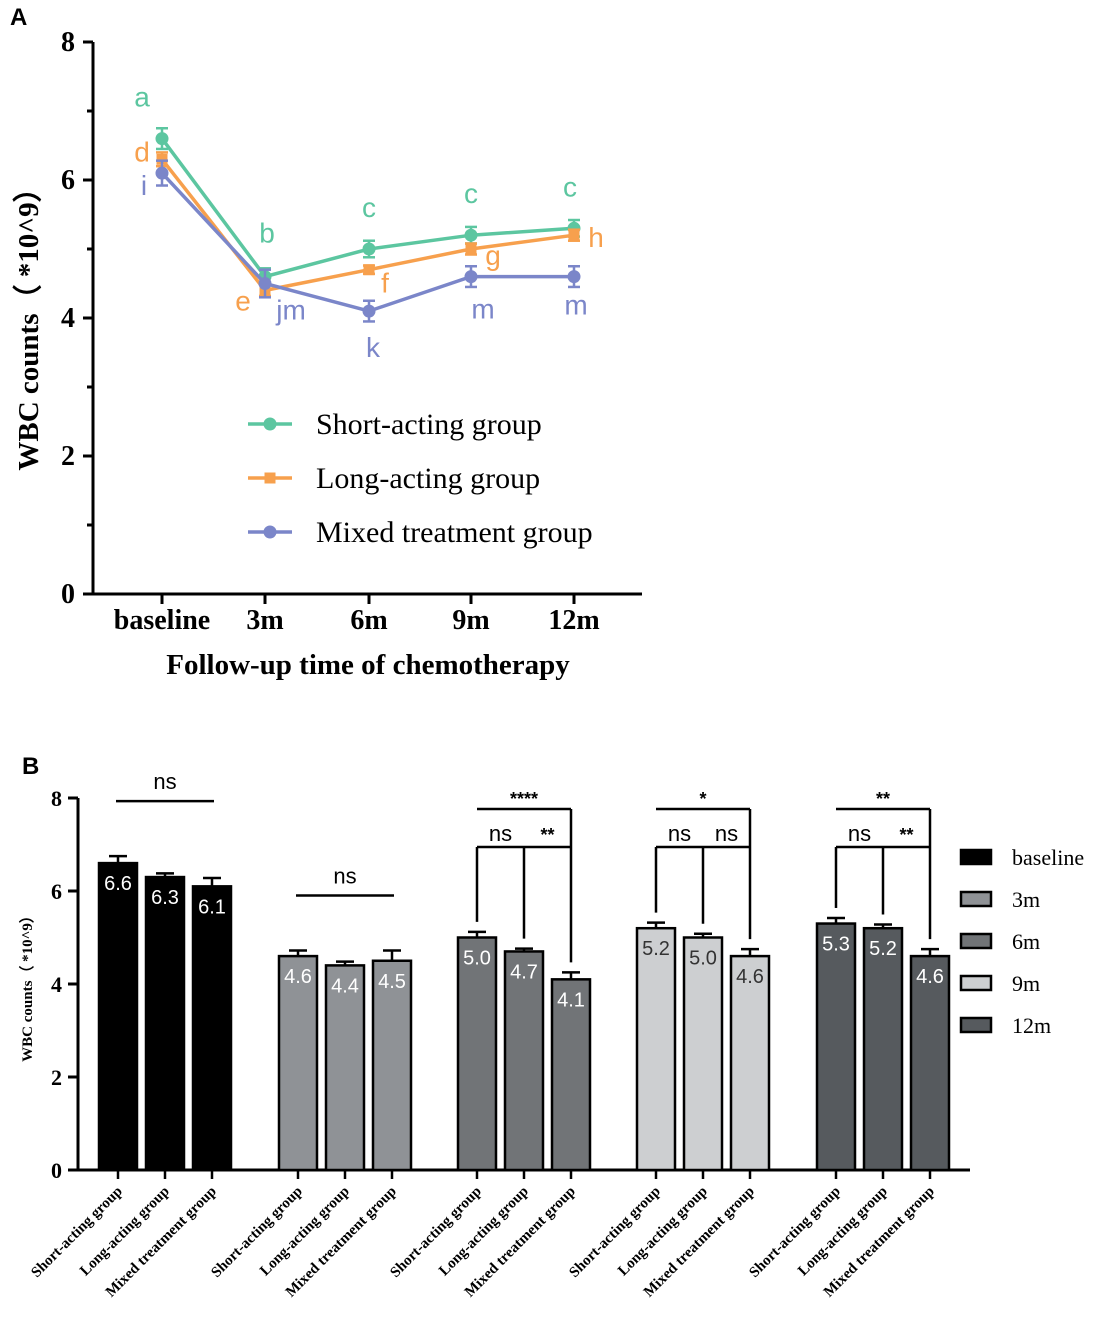 This screenshot has height=1344, width=1098. Describe the element at coordinates (68, 456) in the screenshot. I see `y-tick-label: 2` at that location.